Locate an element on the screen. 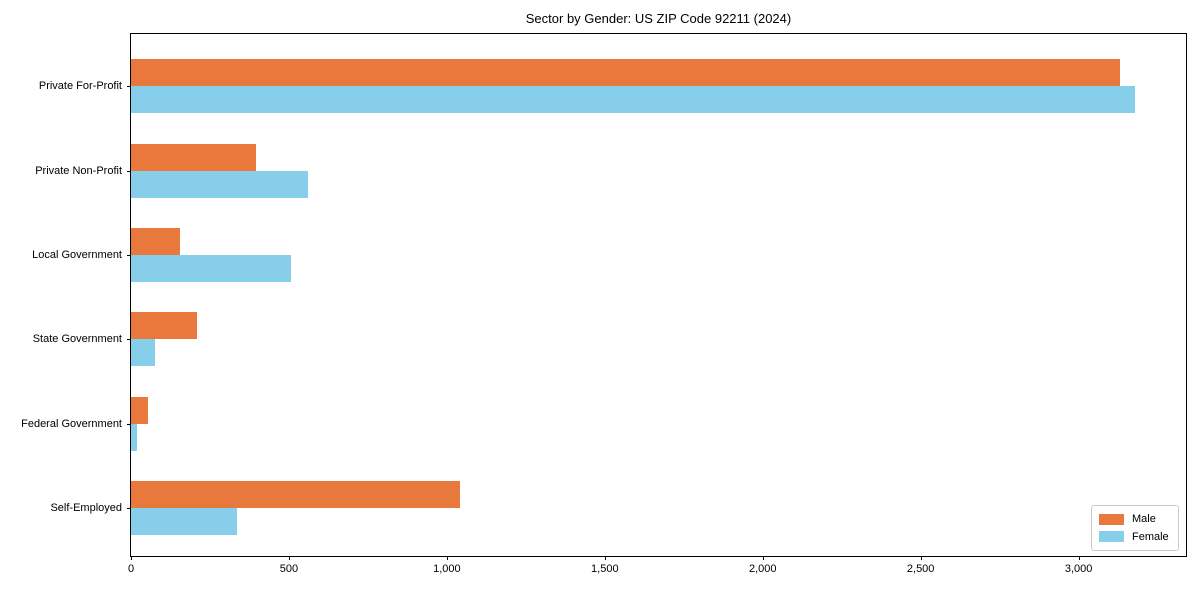  legend-item-female: Female is located at coordinates (1135, 537).